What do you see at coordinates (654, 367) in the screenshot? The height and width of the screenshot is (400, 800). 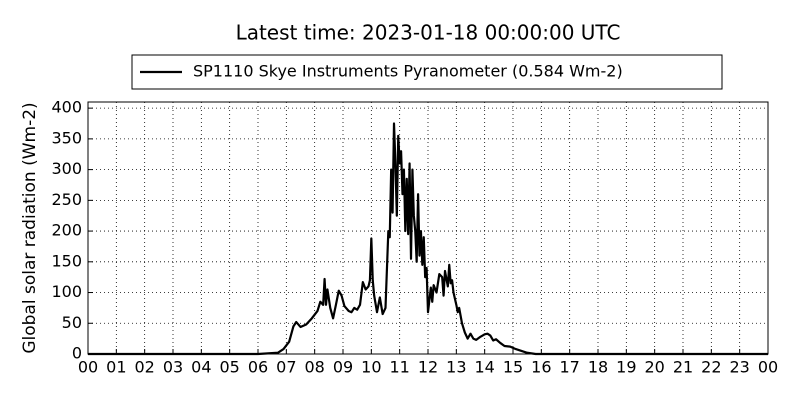 I see `x-tick-label: 20` at bounding box center [654, 367].